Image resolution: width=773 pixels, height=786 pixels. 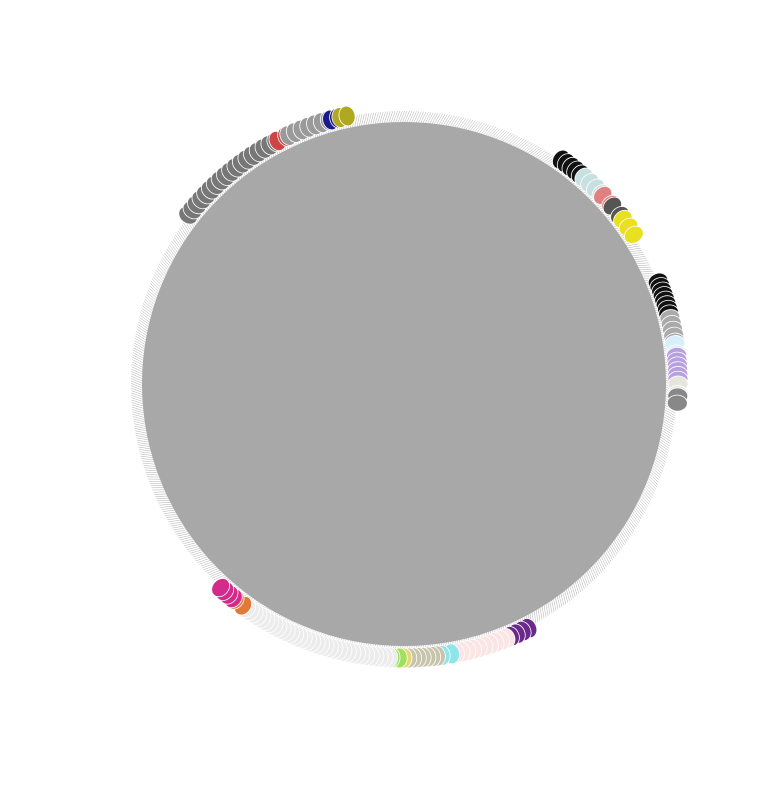 I want to click on node-cluster-bottom-light-gray, so click(x=318, y=633).